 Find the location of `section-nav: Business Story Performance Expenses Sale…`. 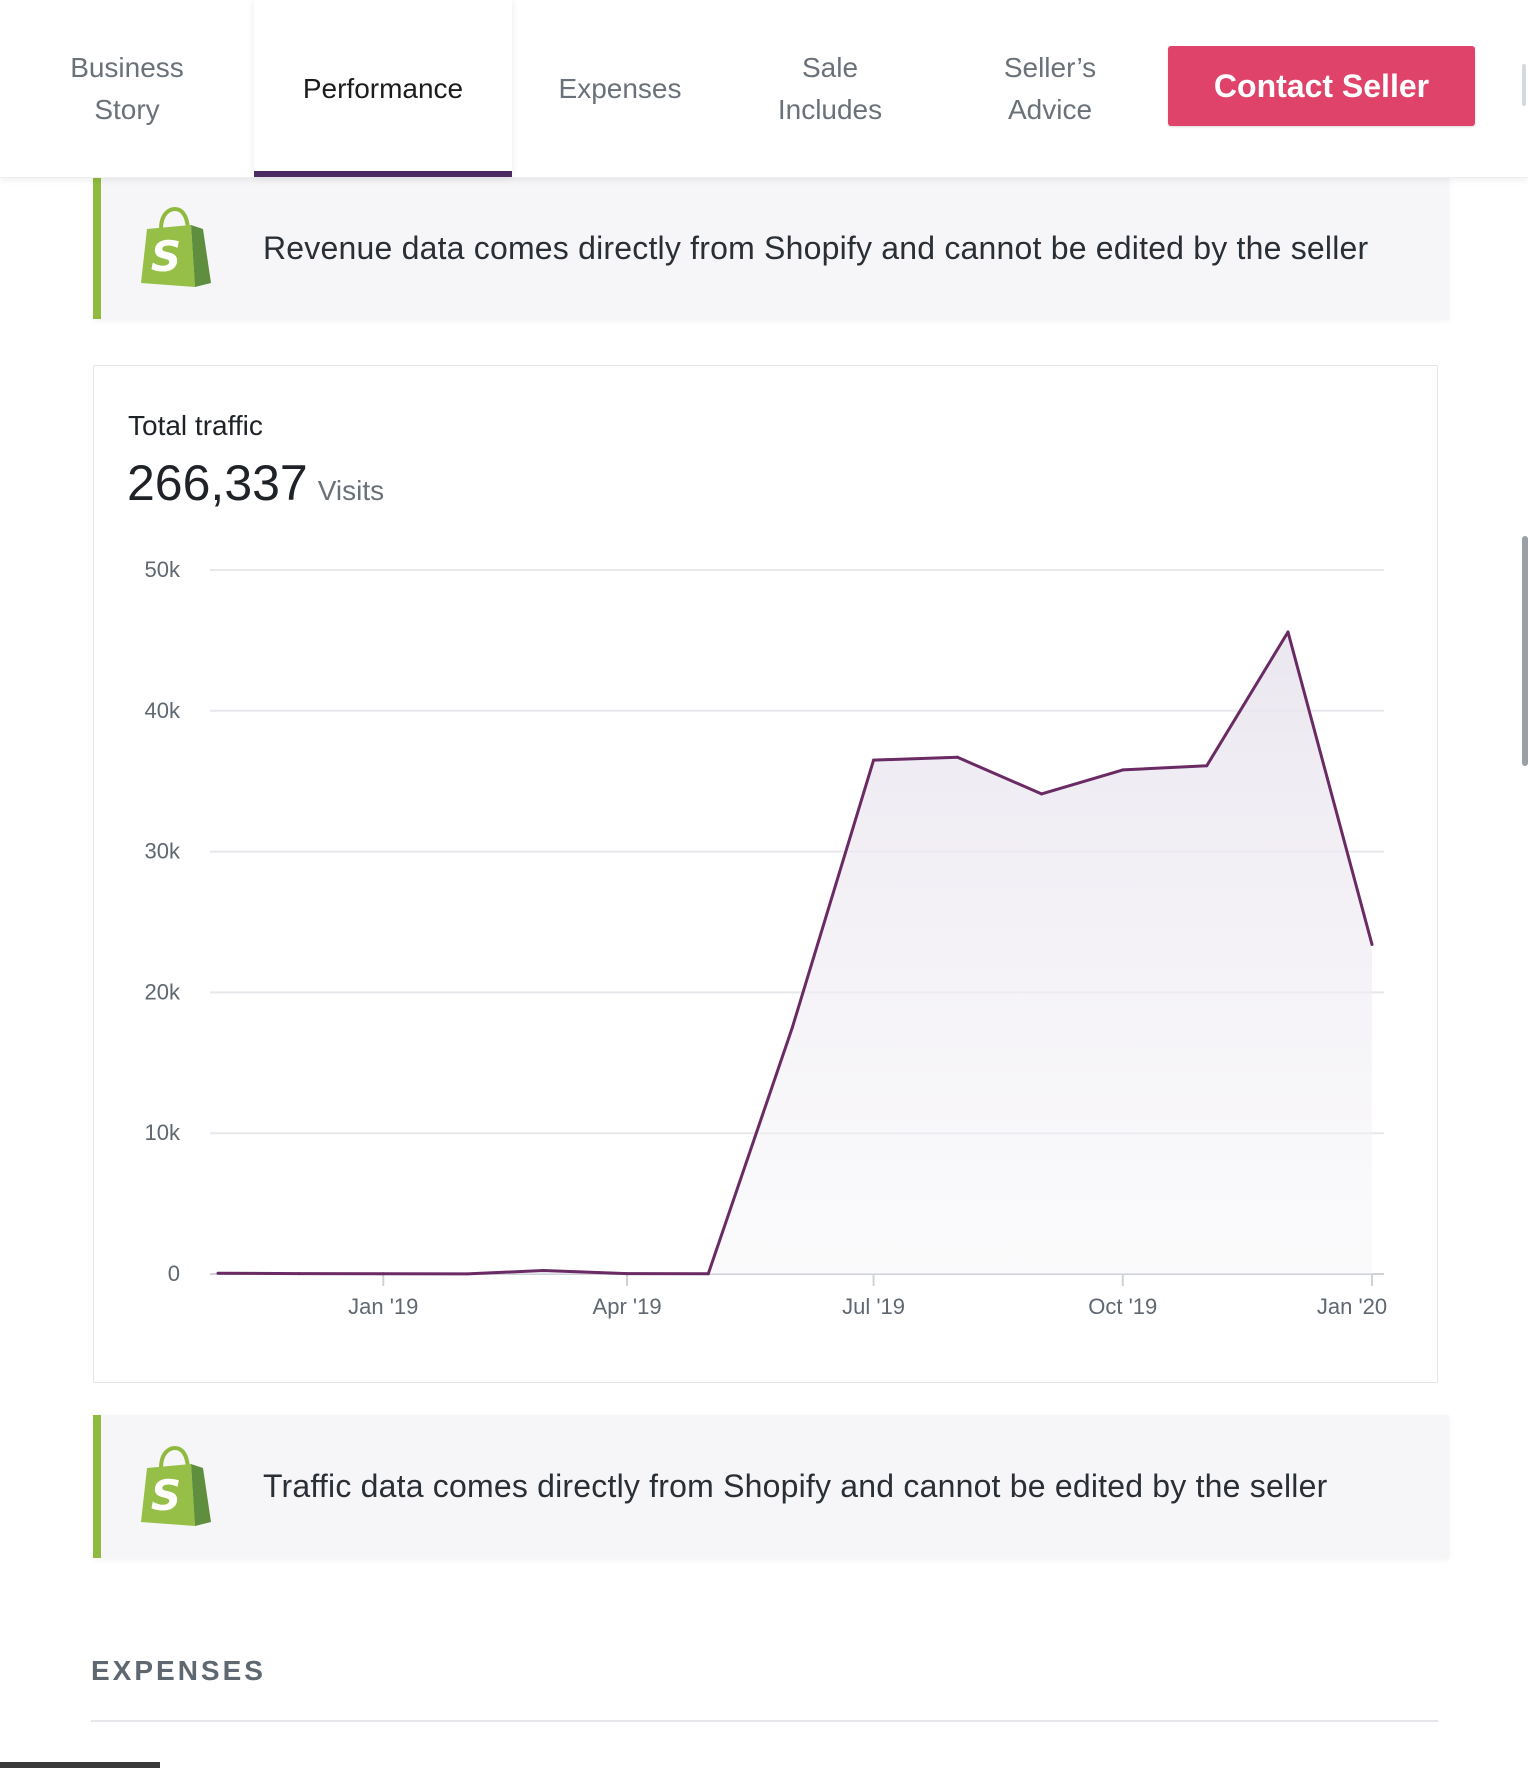

section-nav: Business Story Performance Expenses Sale… is located at coordinates (764, 89).